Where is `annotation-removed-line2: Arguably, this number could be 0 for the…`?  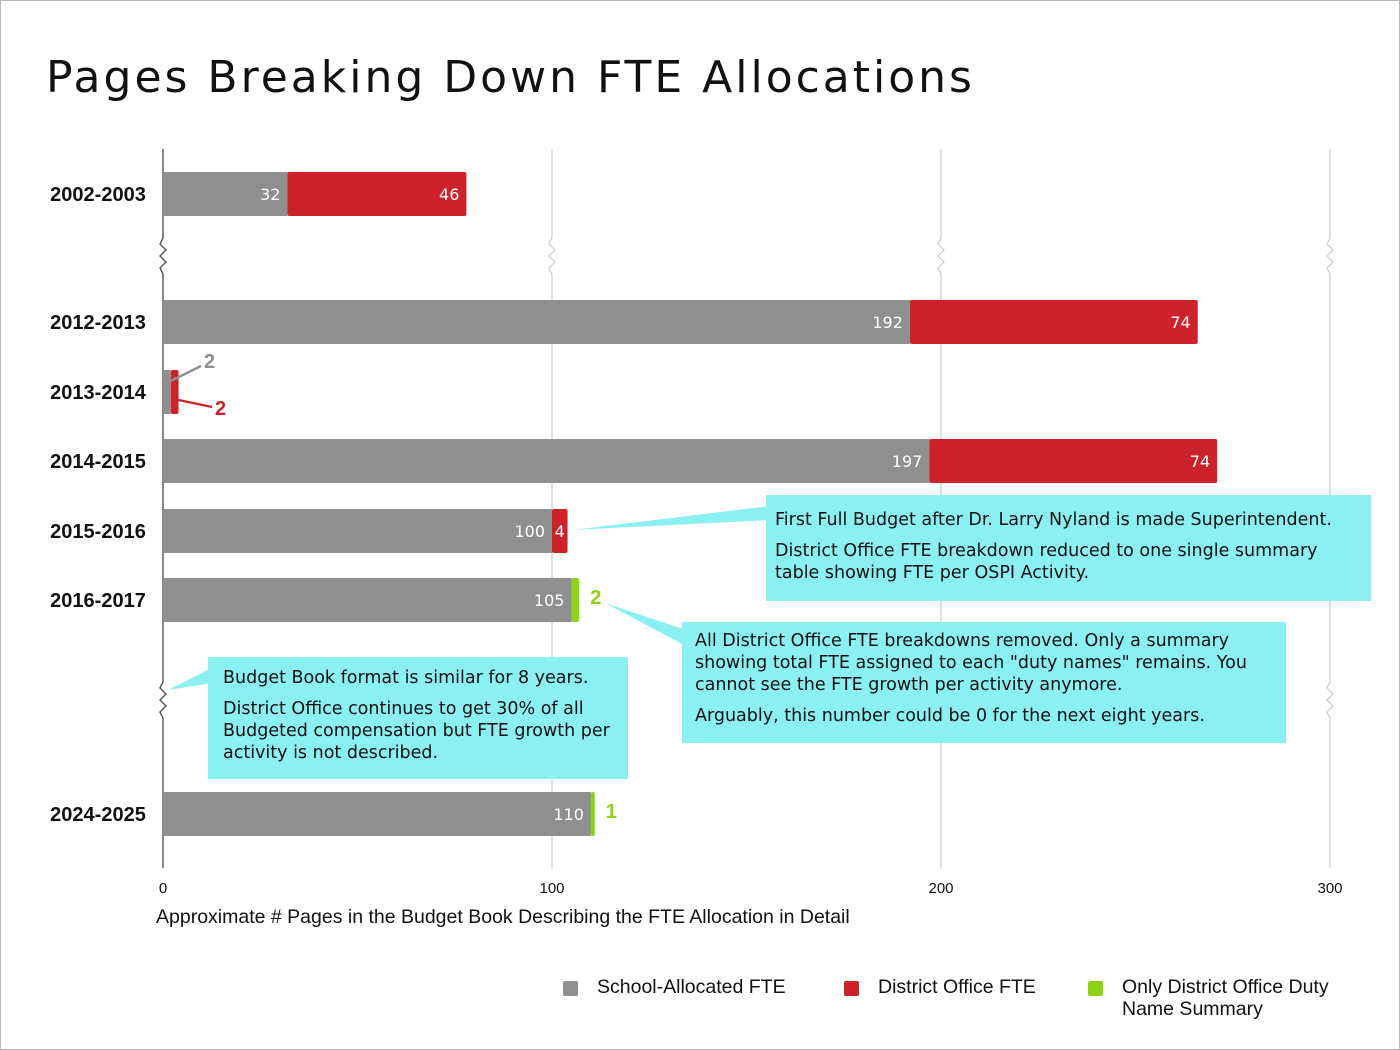
annotation-removed-line2: Arguably, this number could be 0 for the… is located at coordinates (950, 716).